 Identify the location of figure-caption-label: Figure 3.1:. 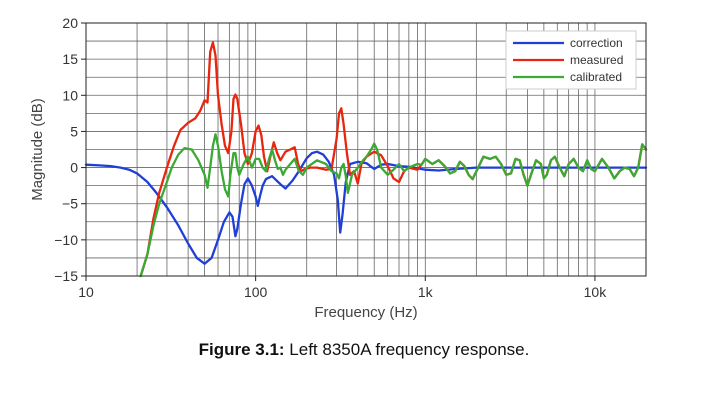
(241, 349).